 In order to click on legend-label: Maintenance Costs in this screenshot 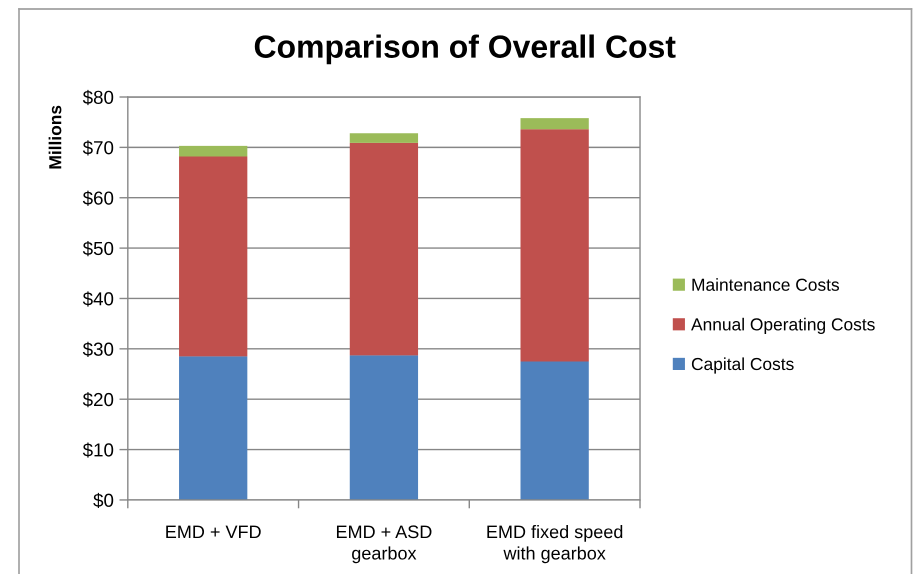, I will do `click(766, 284)`.